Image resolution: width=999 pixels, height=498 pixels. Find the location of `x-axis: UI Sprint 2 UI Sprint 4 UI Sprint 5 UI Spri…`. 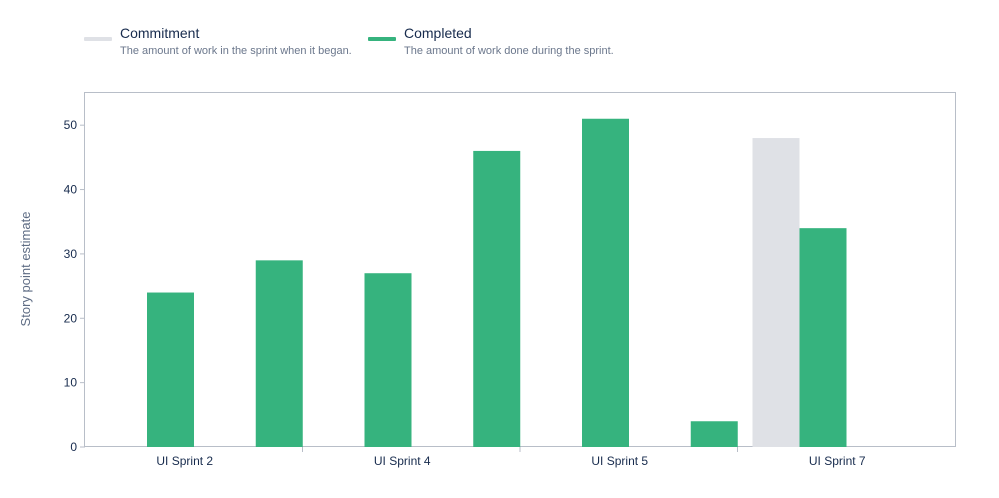

x-axis: UI Sprint 2 UI Sprint 4 UI Sprint 5 UI Spri… is located at coordinates (511, 457).